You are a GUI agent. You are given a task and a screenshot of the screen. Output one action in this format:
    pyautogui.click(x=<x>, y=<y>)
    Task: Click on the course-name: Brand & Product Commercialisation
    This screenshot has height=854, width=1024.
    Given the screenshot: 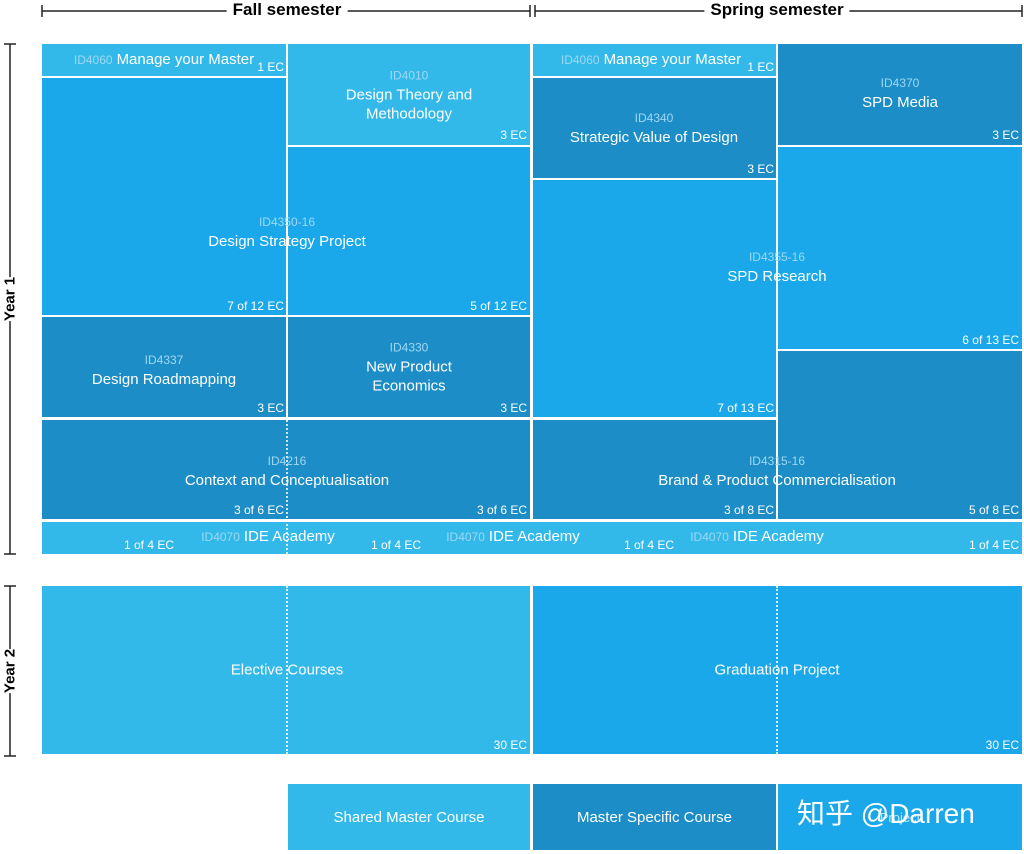 What is the action you would take?
    pyautogui.click(x=777, y=480)
    